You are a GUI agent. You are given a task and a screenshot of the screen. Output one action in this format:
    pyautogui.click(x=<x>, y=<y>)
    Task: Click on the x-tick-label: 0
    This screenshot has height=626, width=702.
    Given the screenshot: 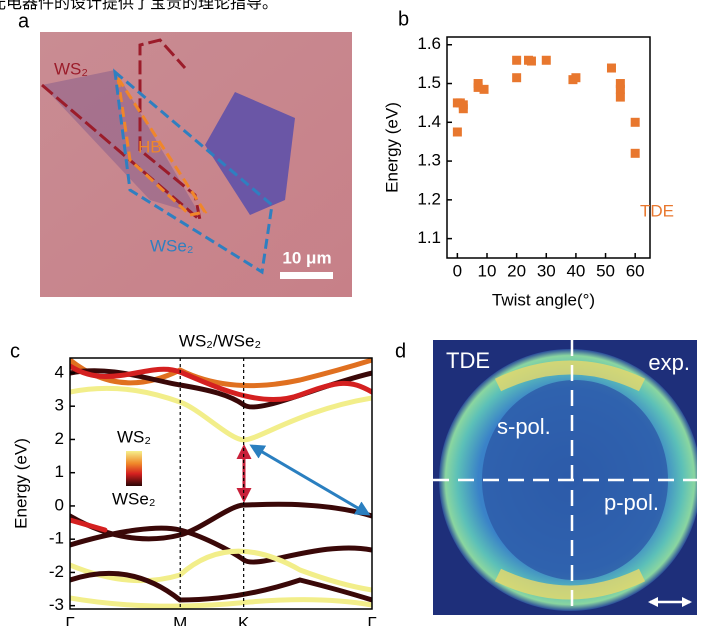 What is the action you would take?
    pyautogui.click(x=457, y=270)
    